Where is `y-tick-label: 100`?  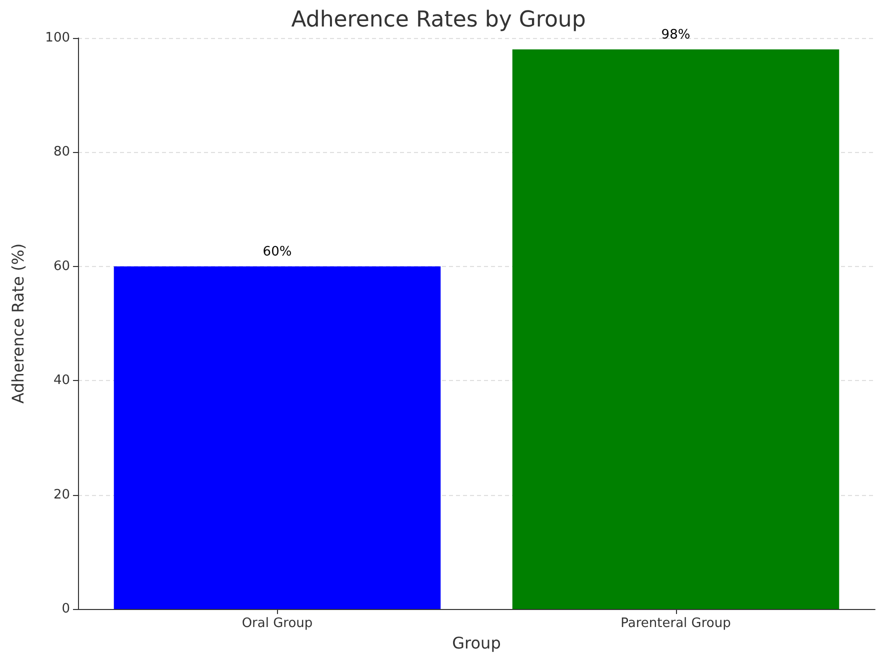 y-tick-label: 100 is located at coordinates (57, 38).